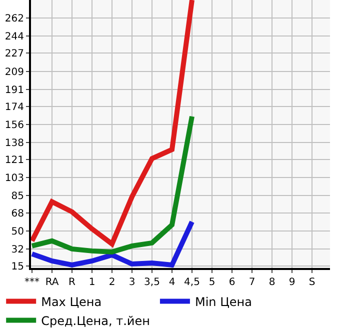  I want to click on x-tick-label: 6, so click(232, 282).